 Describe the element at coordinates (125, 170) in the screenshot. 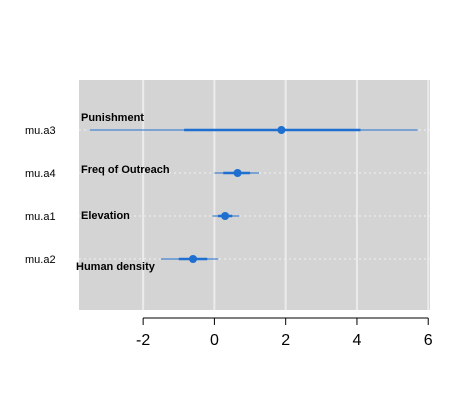

I see `row-annotation: Freq of Outreach` at that location.